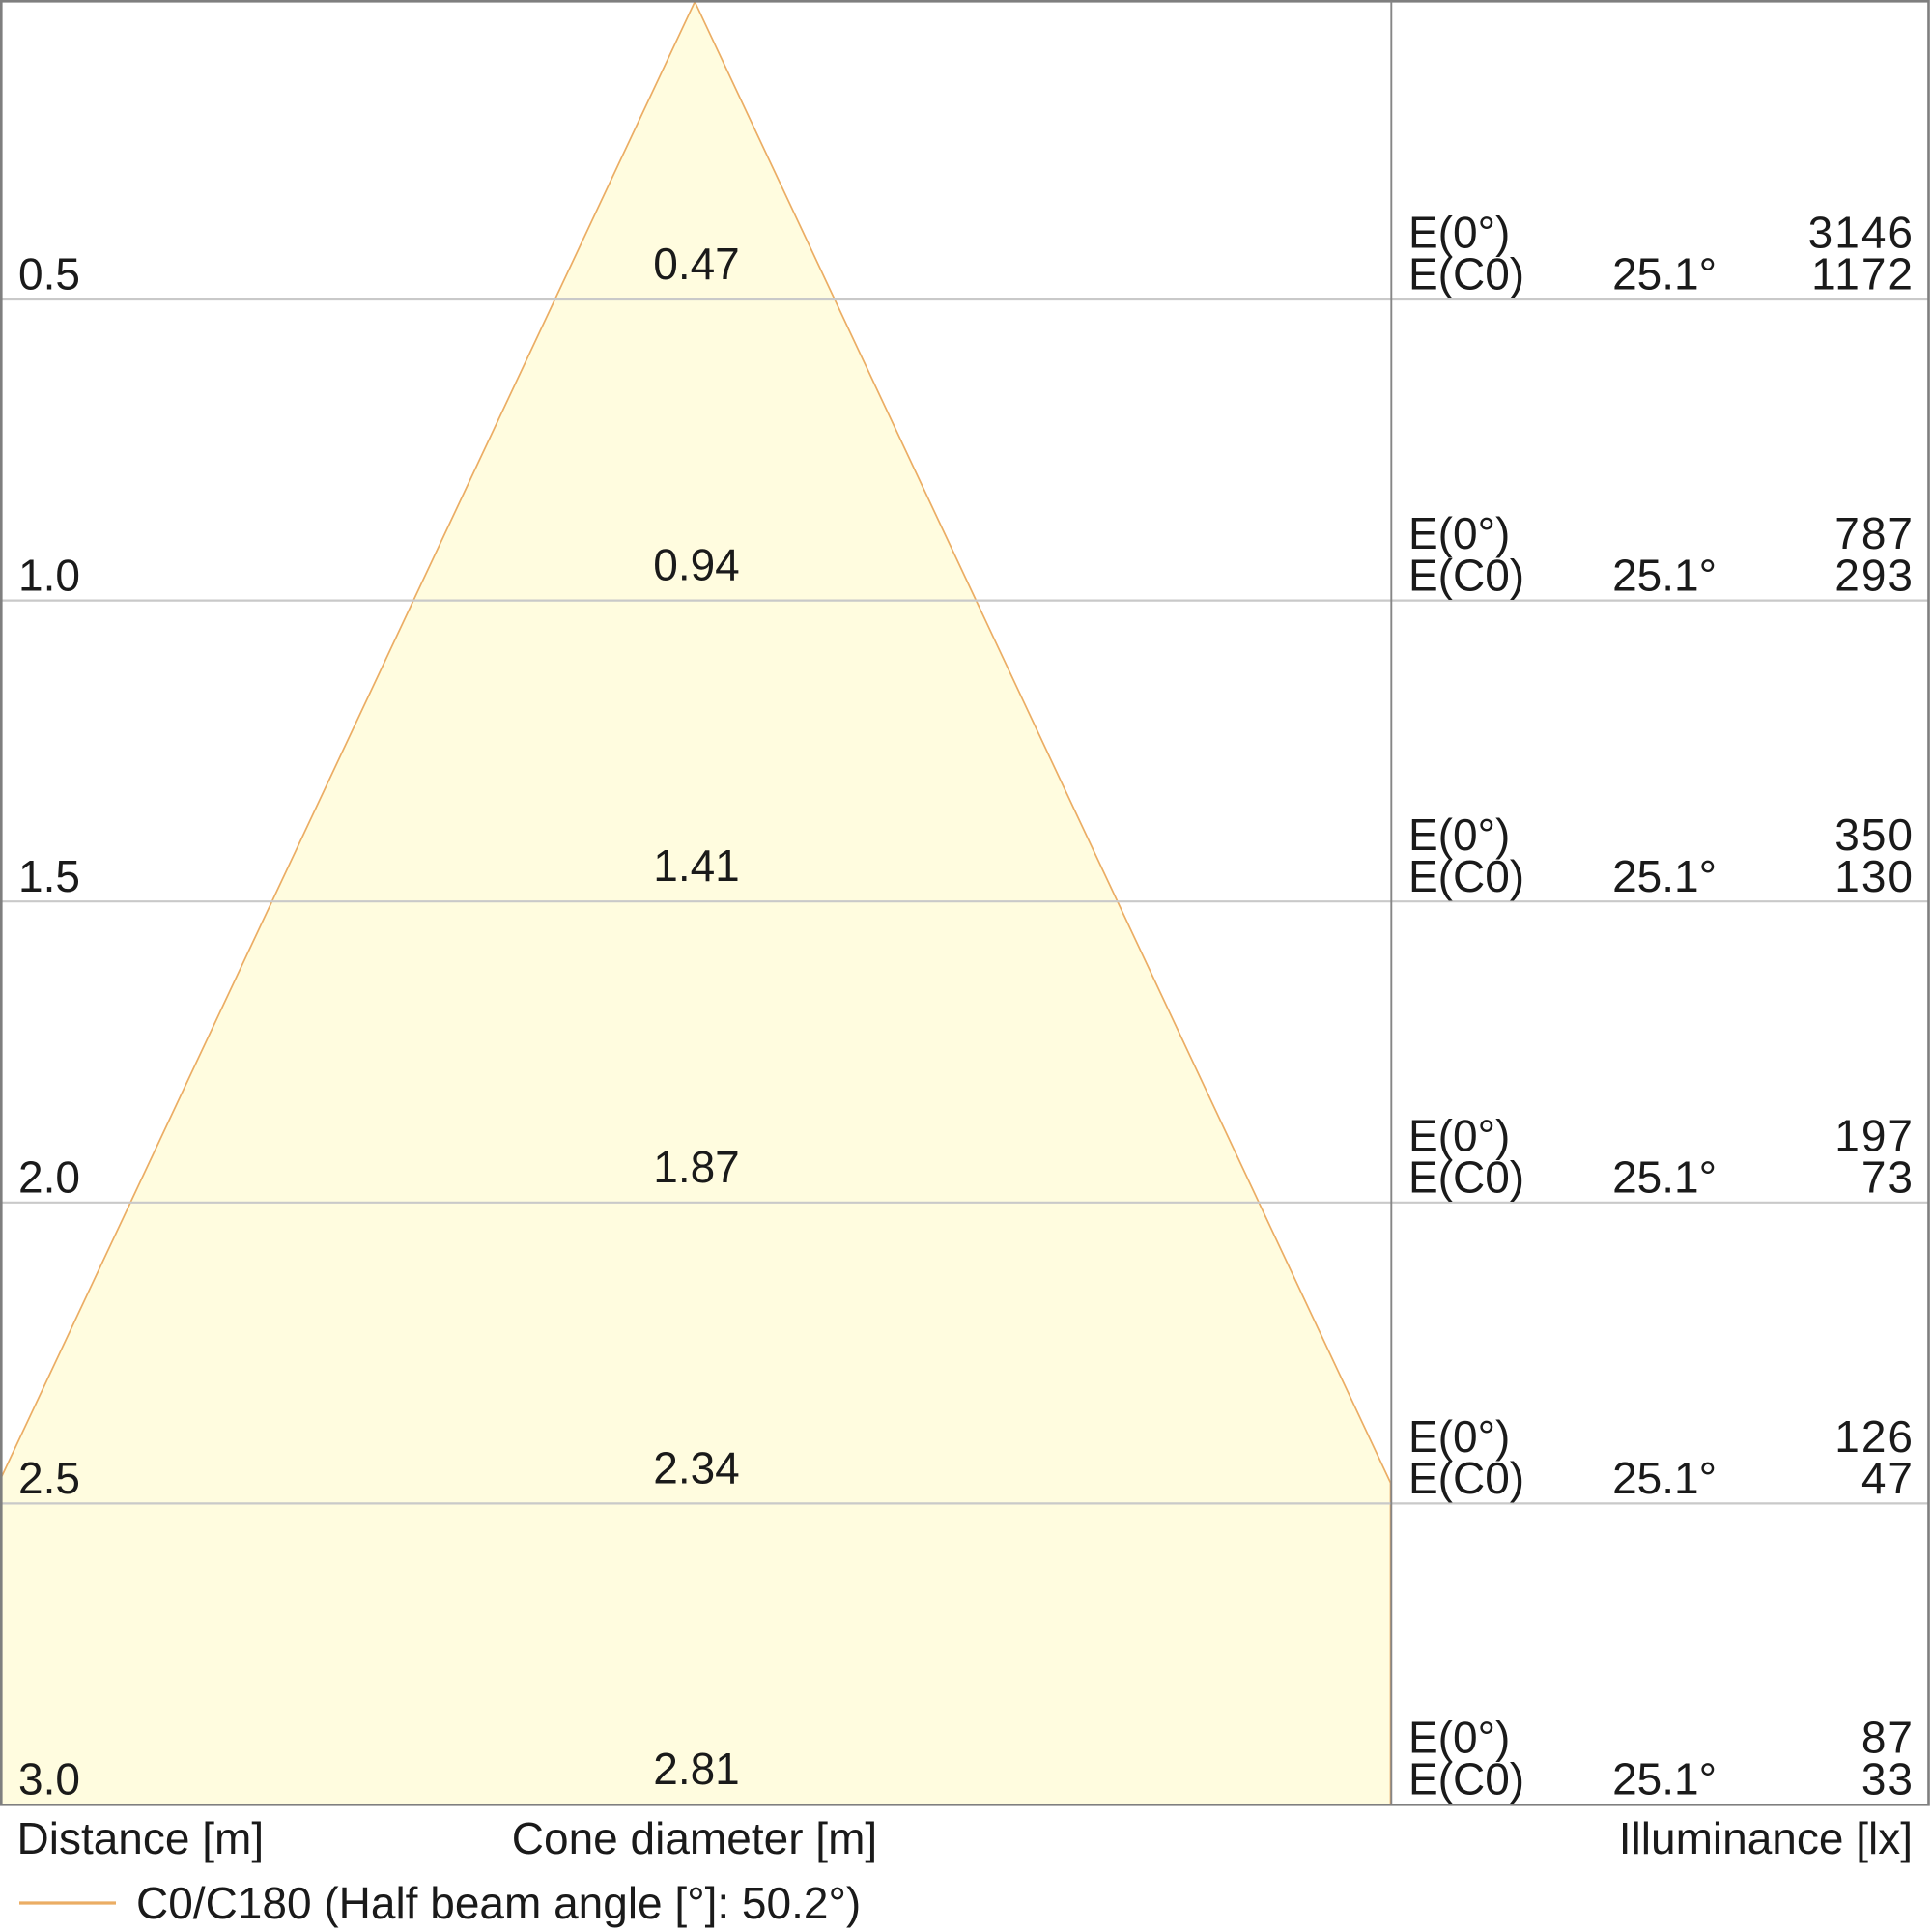  I want to click on svg-text: 1.41, so click(696, 865).